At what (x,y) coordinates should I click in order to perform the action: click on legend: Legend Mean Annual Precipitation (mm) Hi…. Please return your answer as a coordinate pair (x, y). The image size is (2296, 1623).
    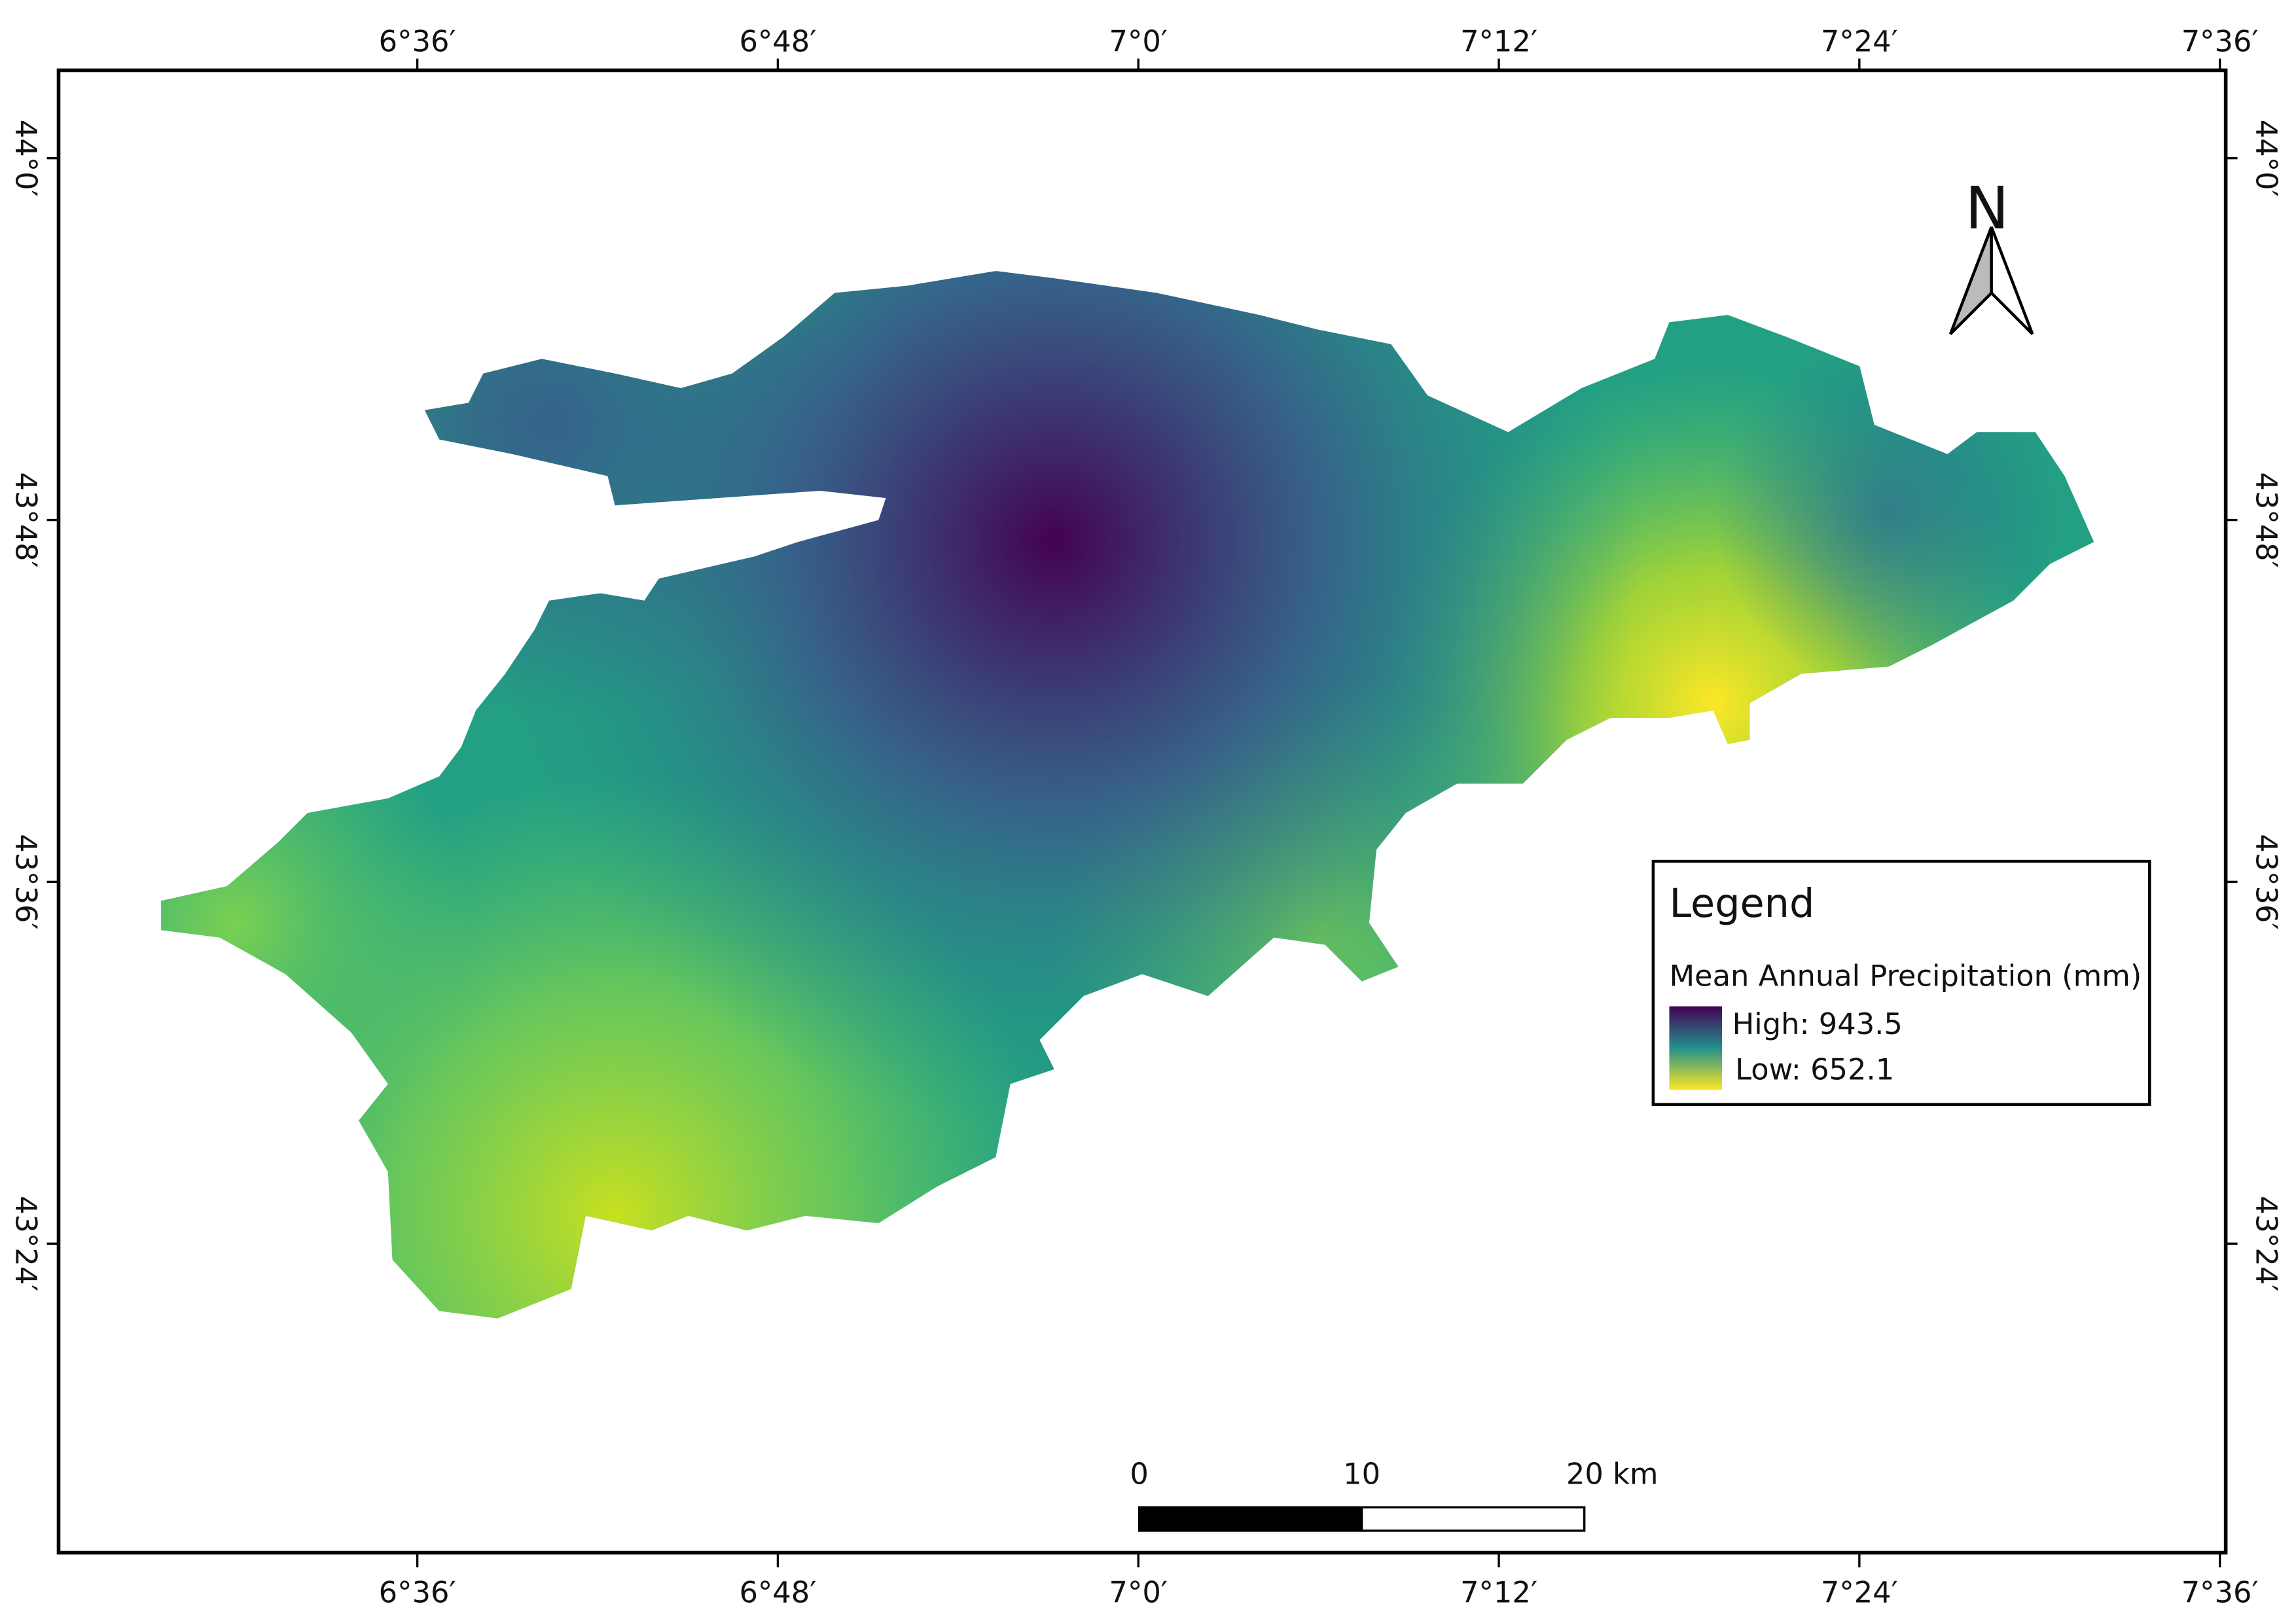
    Looking at the image, I should click on (1901, 982).